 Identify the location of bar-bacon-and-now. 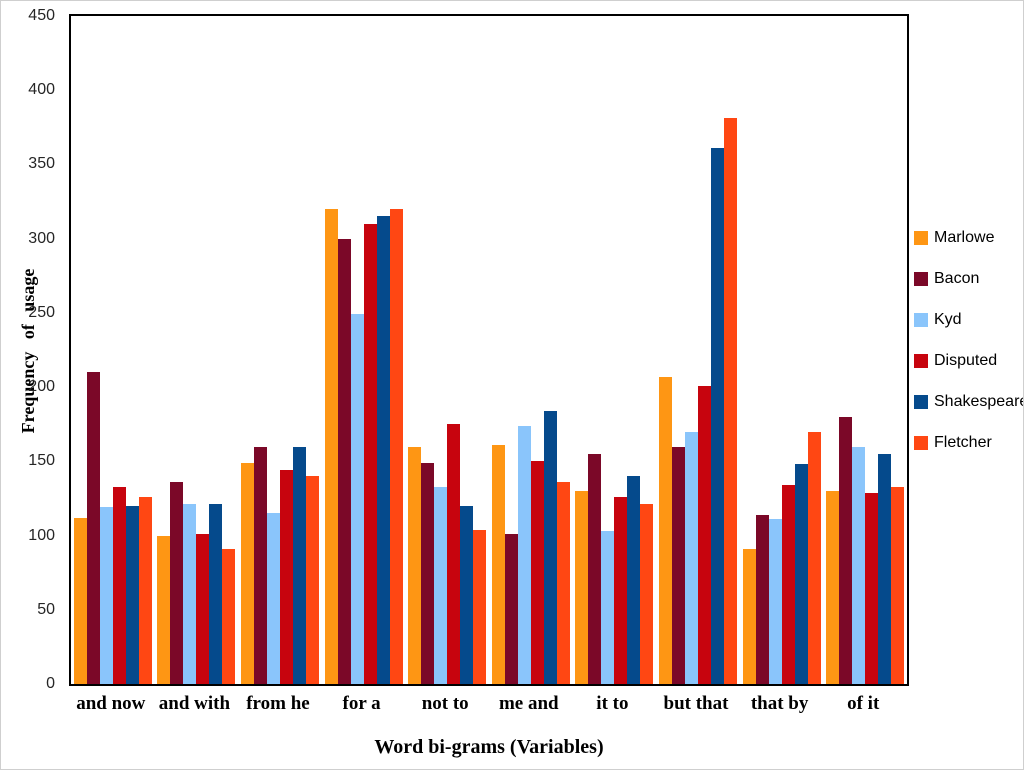
(93, 528).